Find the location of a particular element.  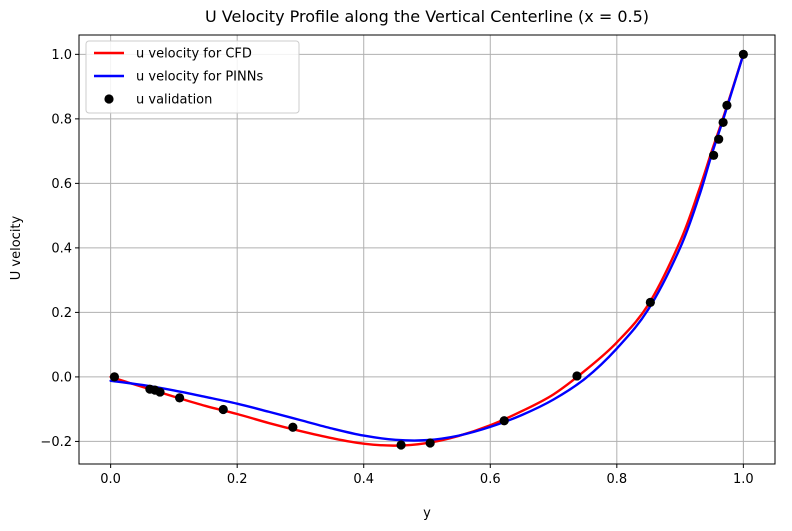

x-tick-label: 0.8 is located at coordinates (616, 479).